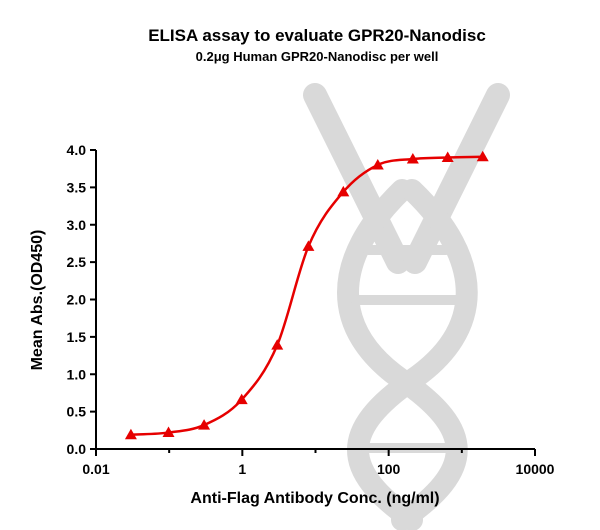  I want to click on chart-title: ELISA assay to evaluate GPR20-Nanodisc, so click(317, 35).